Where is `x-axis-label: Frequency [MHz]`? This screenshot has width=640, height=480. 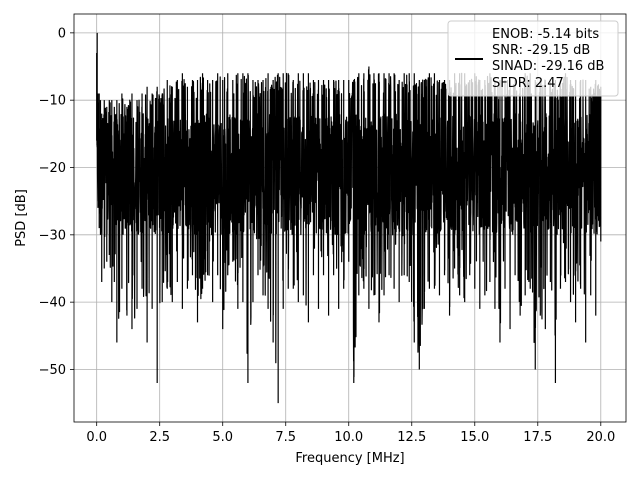
x-axis-label: Frequency [MHz] is located at coordinates (349, 458).